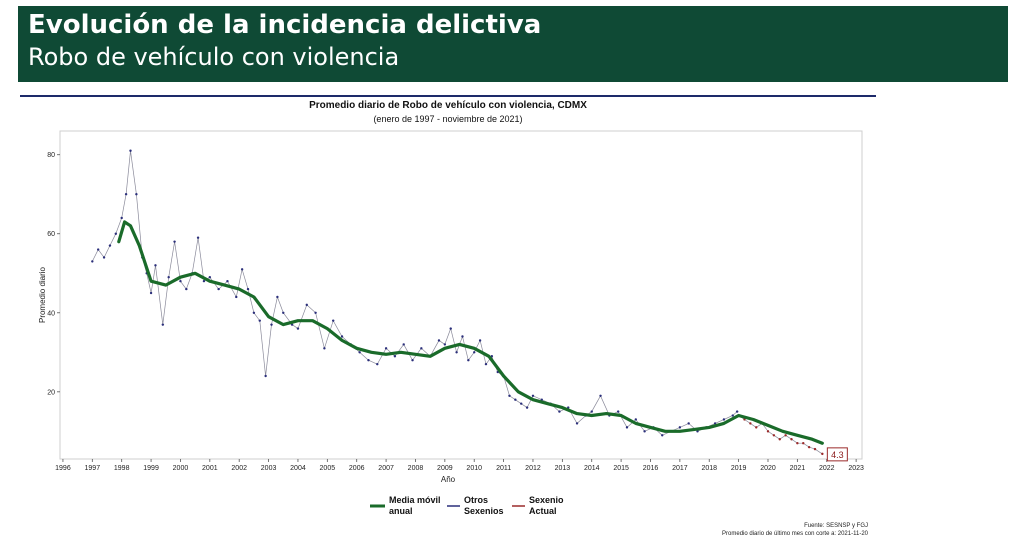  Describe the element at coordinates (827, 468) in the screenshot. I see `x-tick-label: 2022` at that location.